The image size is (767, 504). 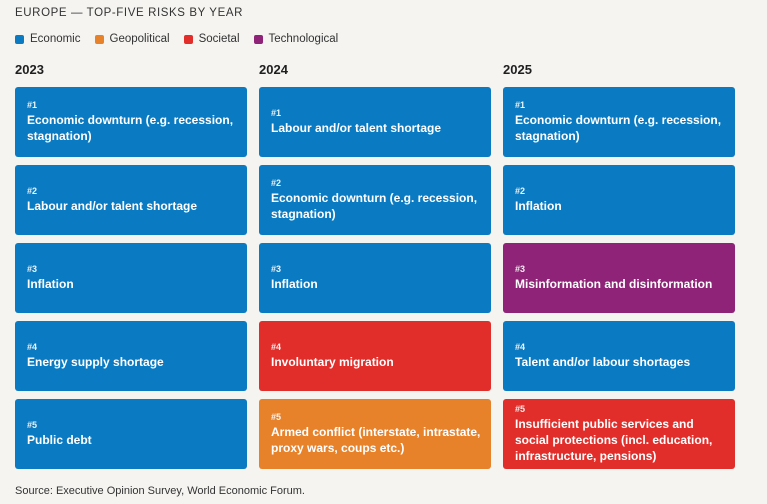 What do you see at coordinates (619, 200) in the screenshot?
I see `risk-card: #2 Inflation` at bounding box center [619, 200].